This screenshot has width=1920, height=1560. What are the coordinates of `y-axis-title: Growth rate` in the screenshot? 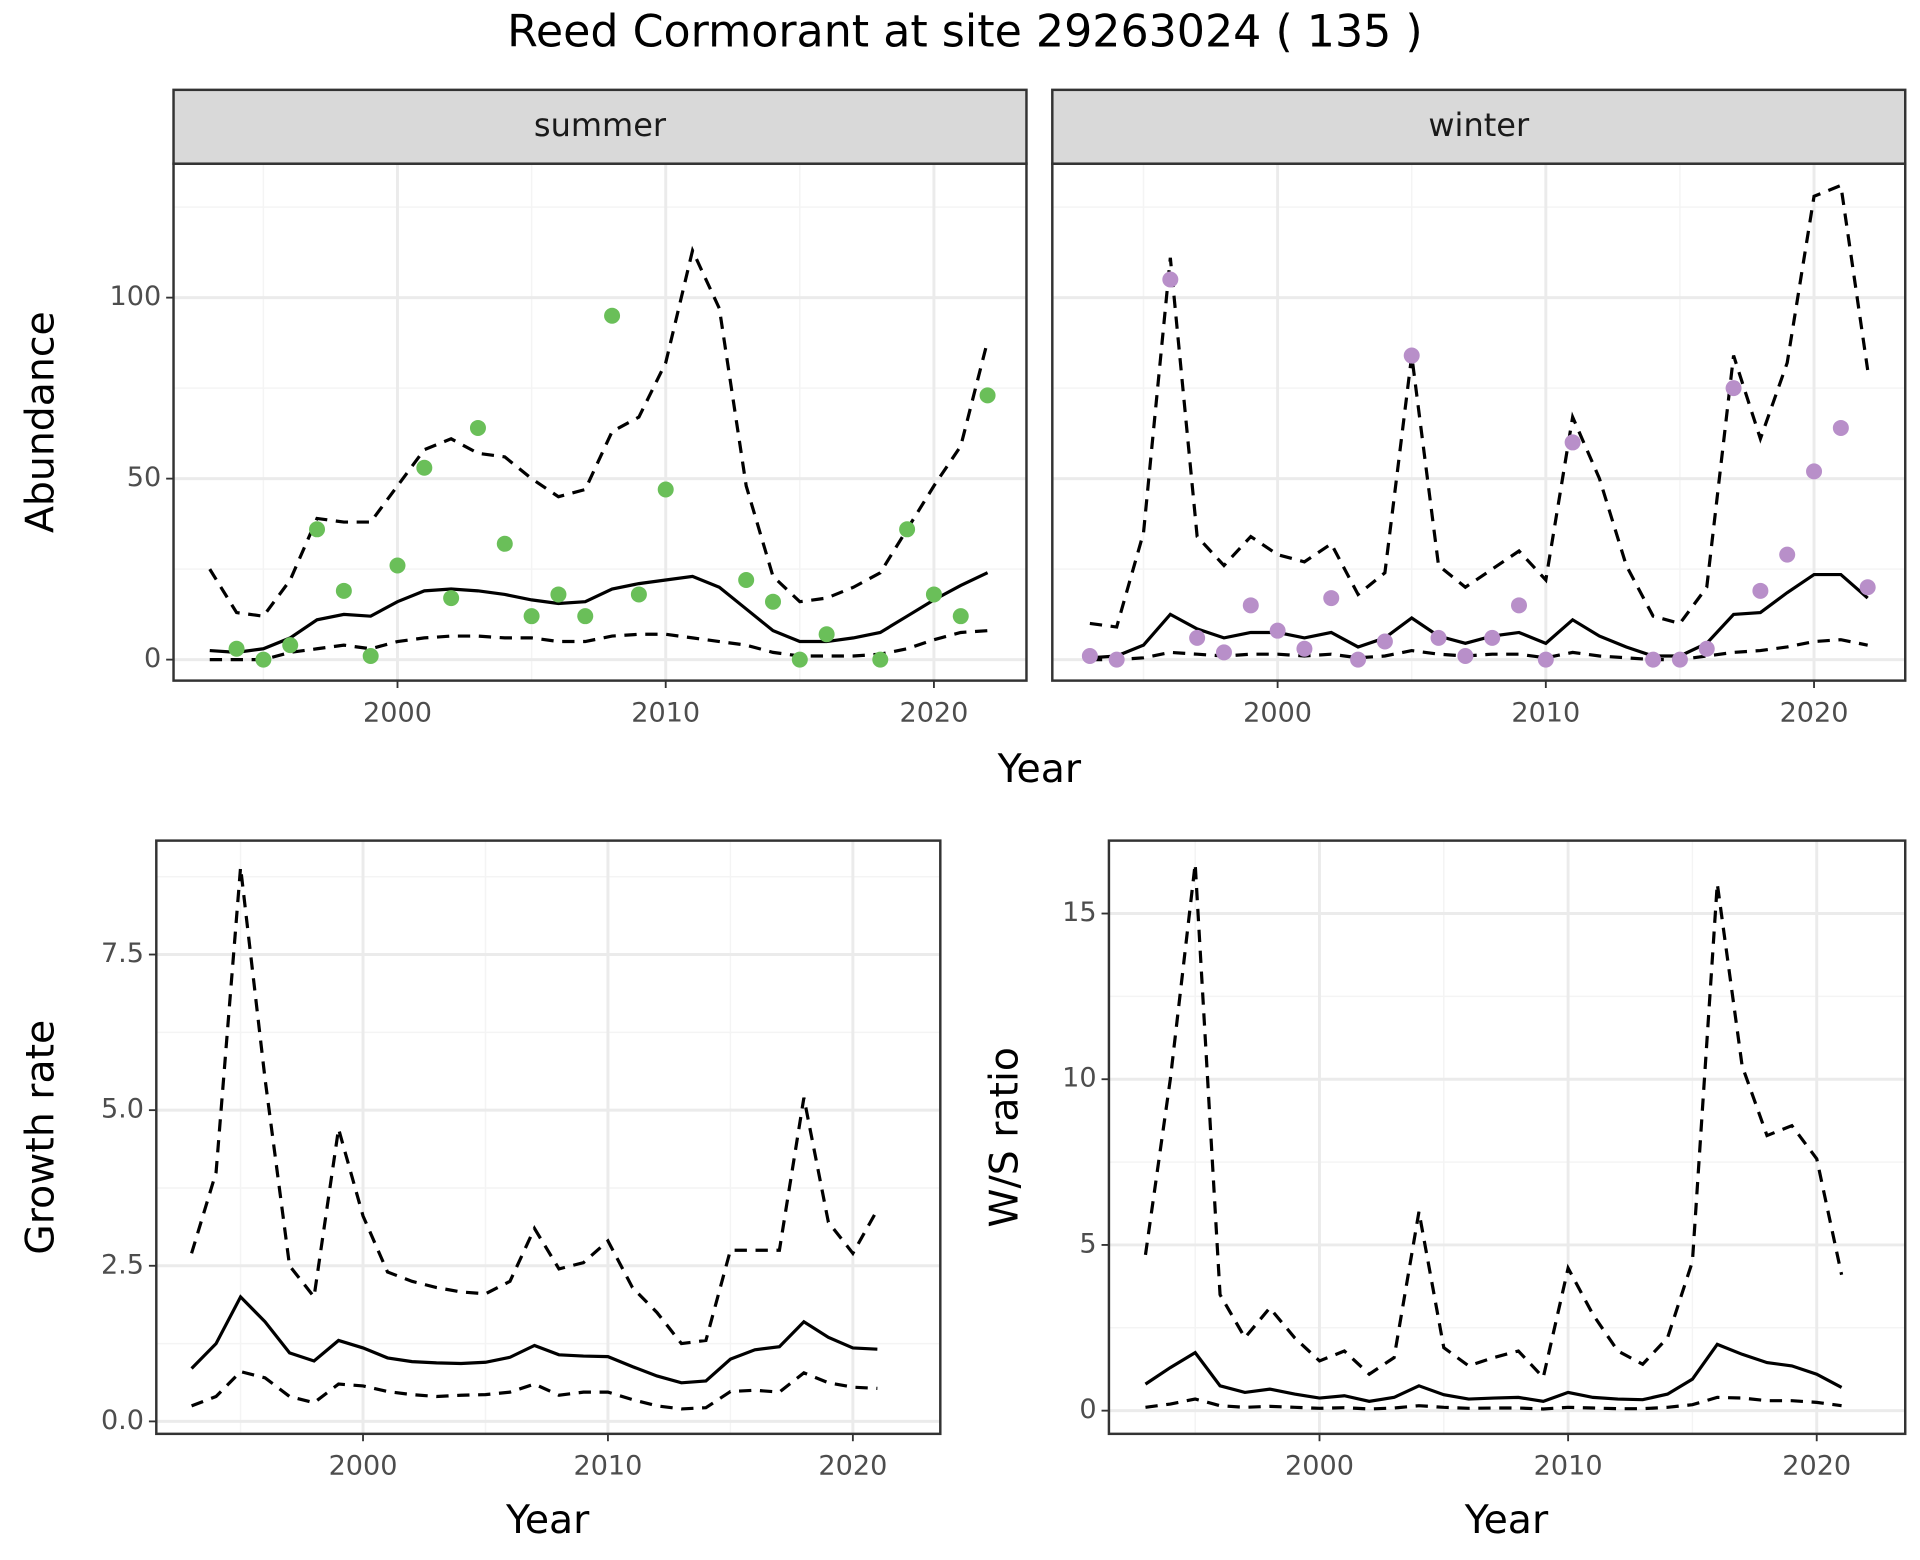 It's located at (41, 1137).